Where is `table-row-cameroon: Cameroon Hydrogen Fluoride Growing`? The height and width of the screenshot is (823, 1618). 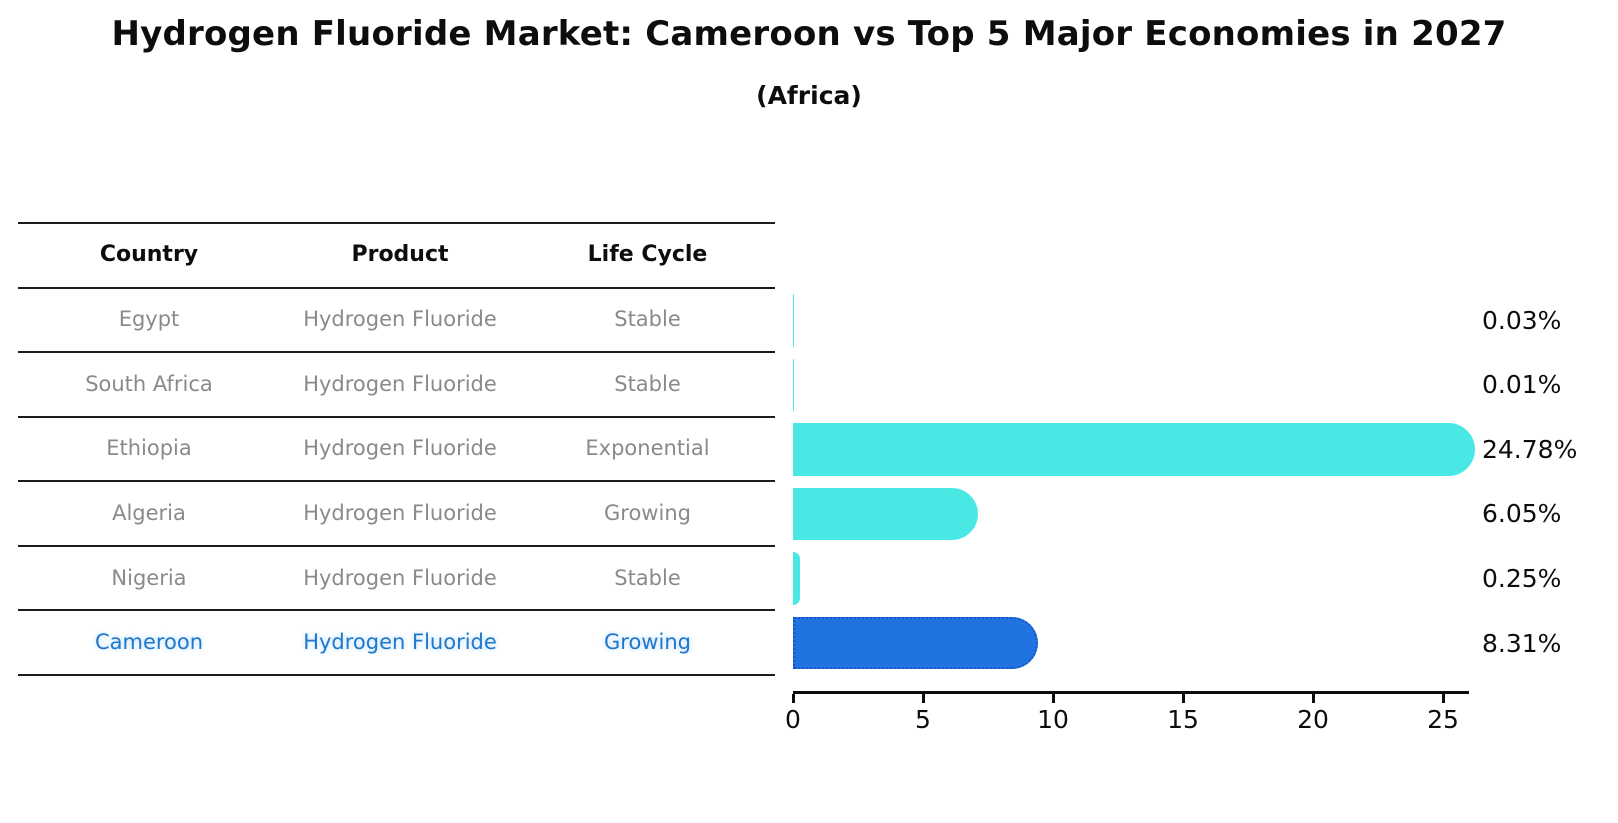
table-row-cameroon: Cameroon Hydrogen Fluoride Growing is located at coordinates (396, 643).